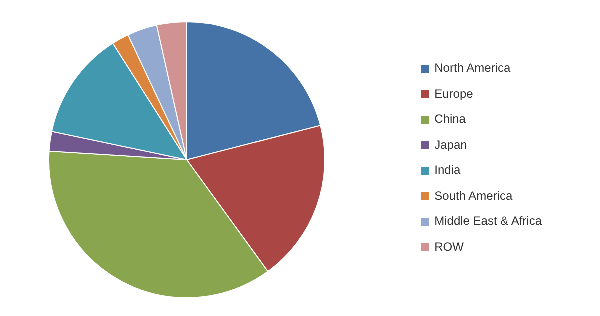 This screenshot has height=316, width=600. I want to click on legend-label: China, so click(450, 119).